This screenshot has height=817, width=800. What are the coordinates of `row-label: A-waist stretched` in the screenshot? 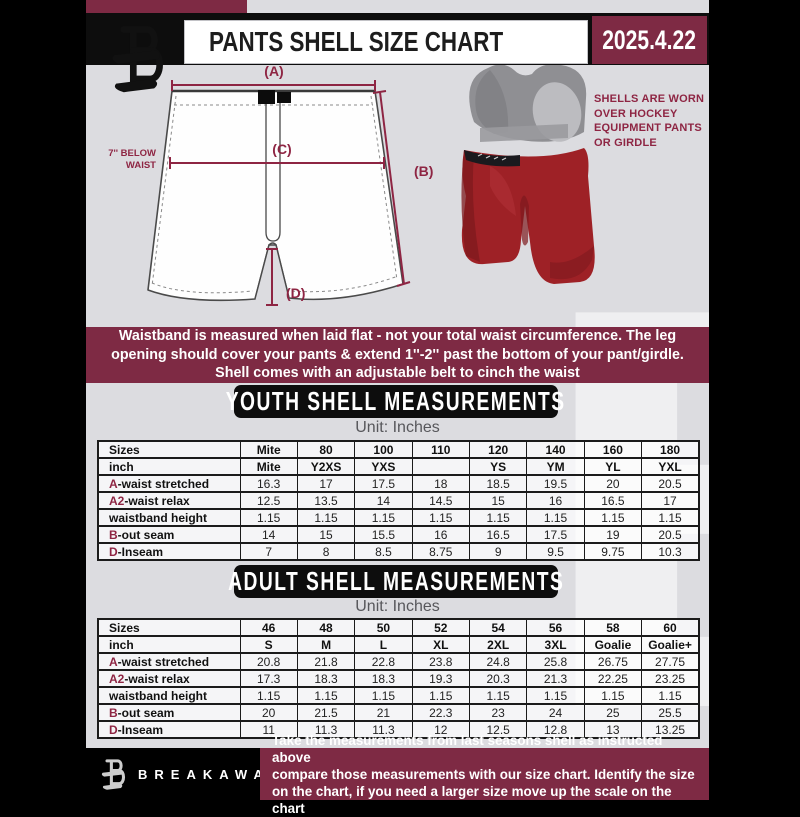 It's located at (169, 483).